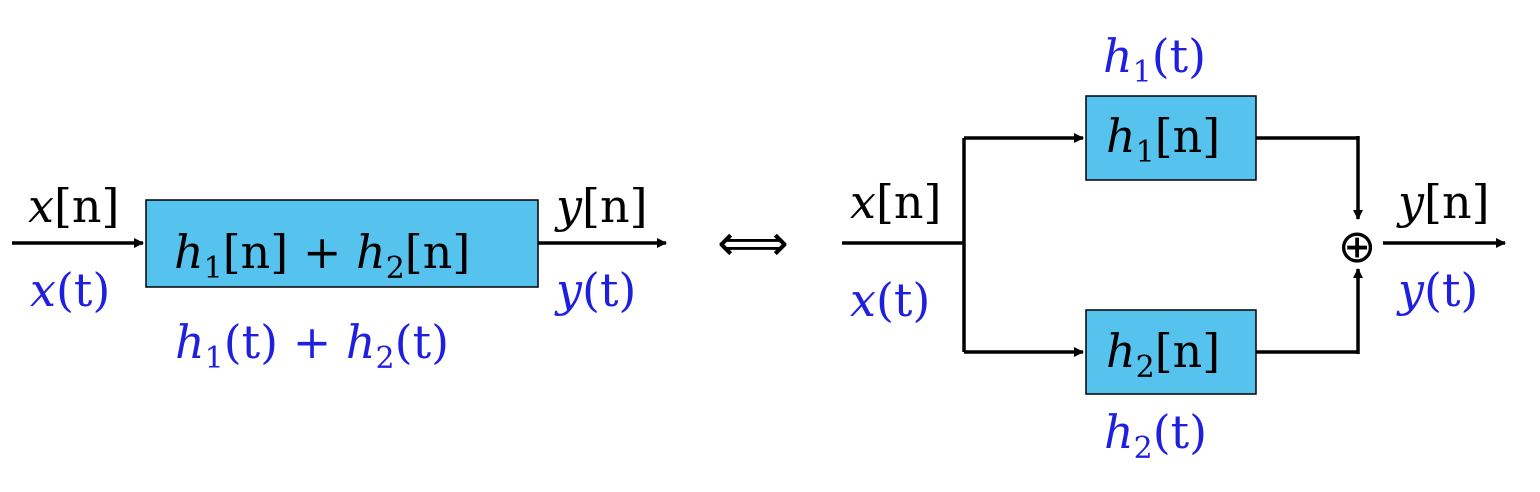 The height and width of the screenshot is (492, 1540). Describe the element at coordinates (1443, 202) in the screenshot. I see `right-output-discrete-label: y[n]` at that location.